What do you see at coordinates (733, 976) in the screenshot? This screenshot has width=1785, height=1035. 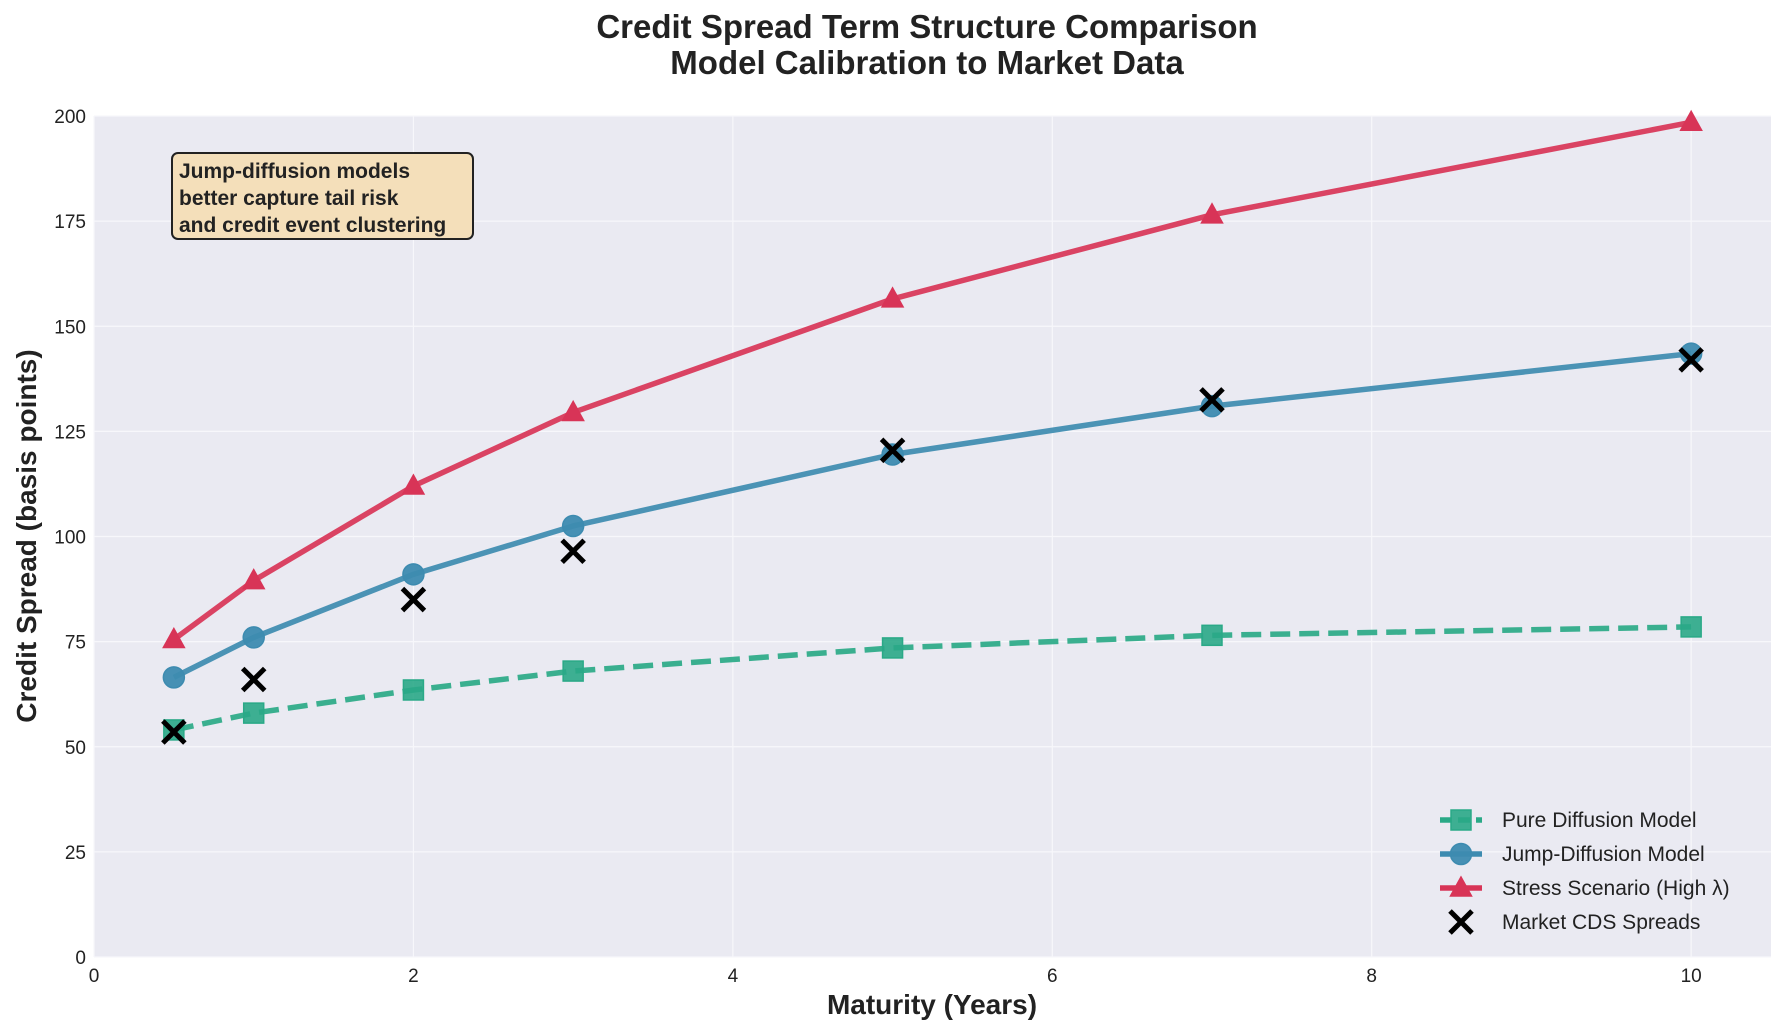 I see `x-tick-label: 4` at bounding box center [733, 976].